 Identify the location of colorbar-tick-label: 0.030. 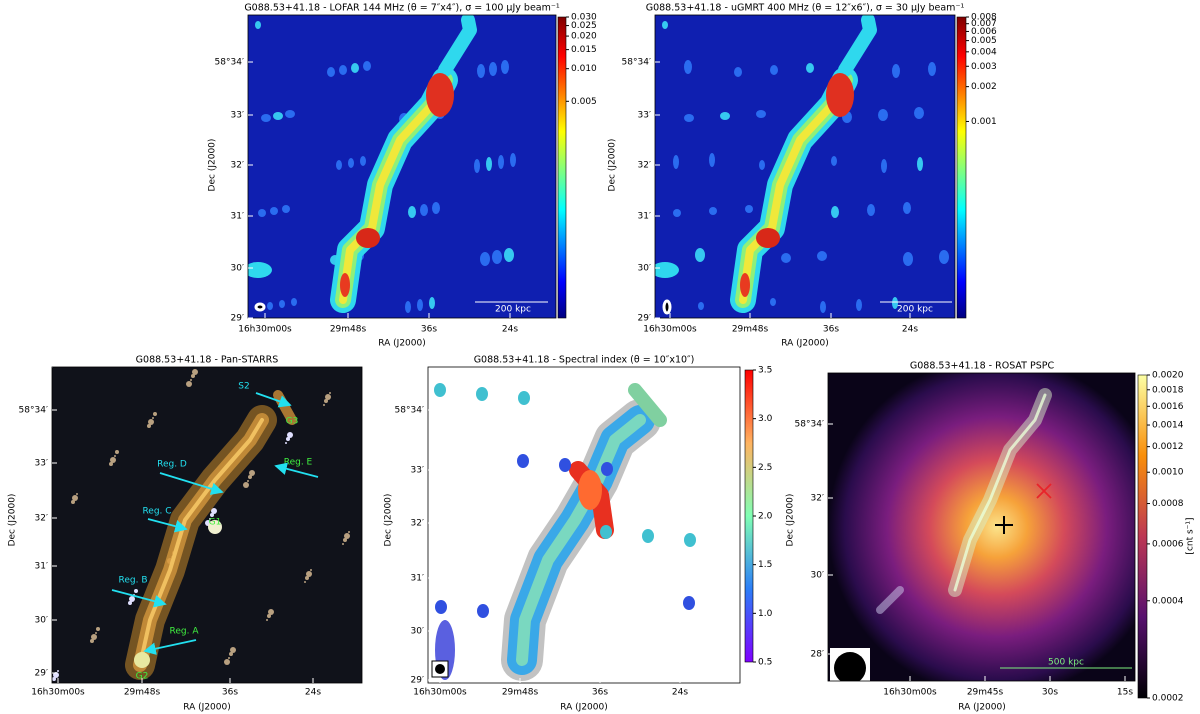
(584, 18).